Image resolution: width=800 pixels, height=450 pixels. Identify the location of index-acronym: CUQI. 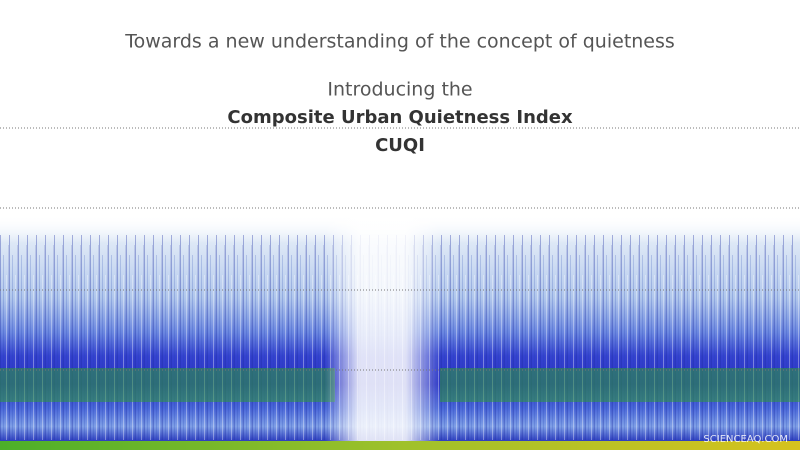
(400, 145).